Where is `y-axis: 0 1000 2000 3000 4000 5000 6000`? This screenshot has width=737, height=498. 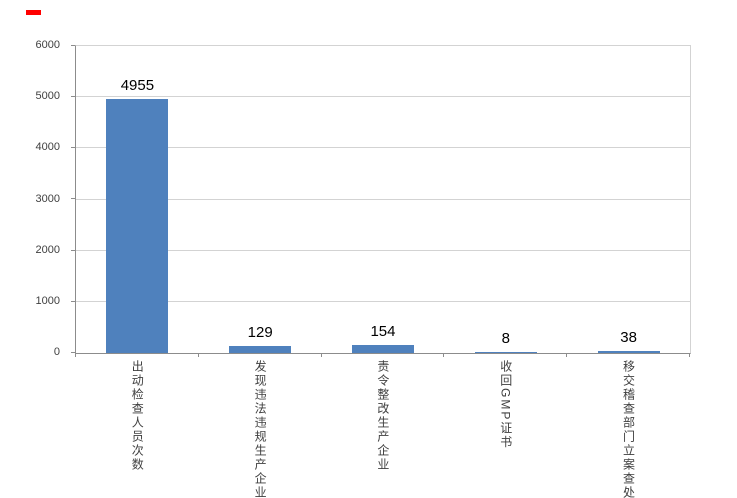 y-axis: 0 1000 2000 3000 4000 5000 6000 is located at coordinates (35, 198).